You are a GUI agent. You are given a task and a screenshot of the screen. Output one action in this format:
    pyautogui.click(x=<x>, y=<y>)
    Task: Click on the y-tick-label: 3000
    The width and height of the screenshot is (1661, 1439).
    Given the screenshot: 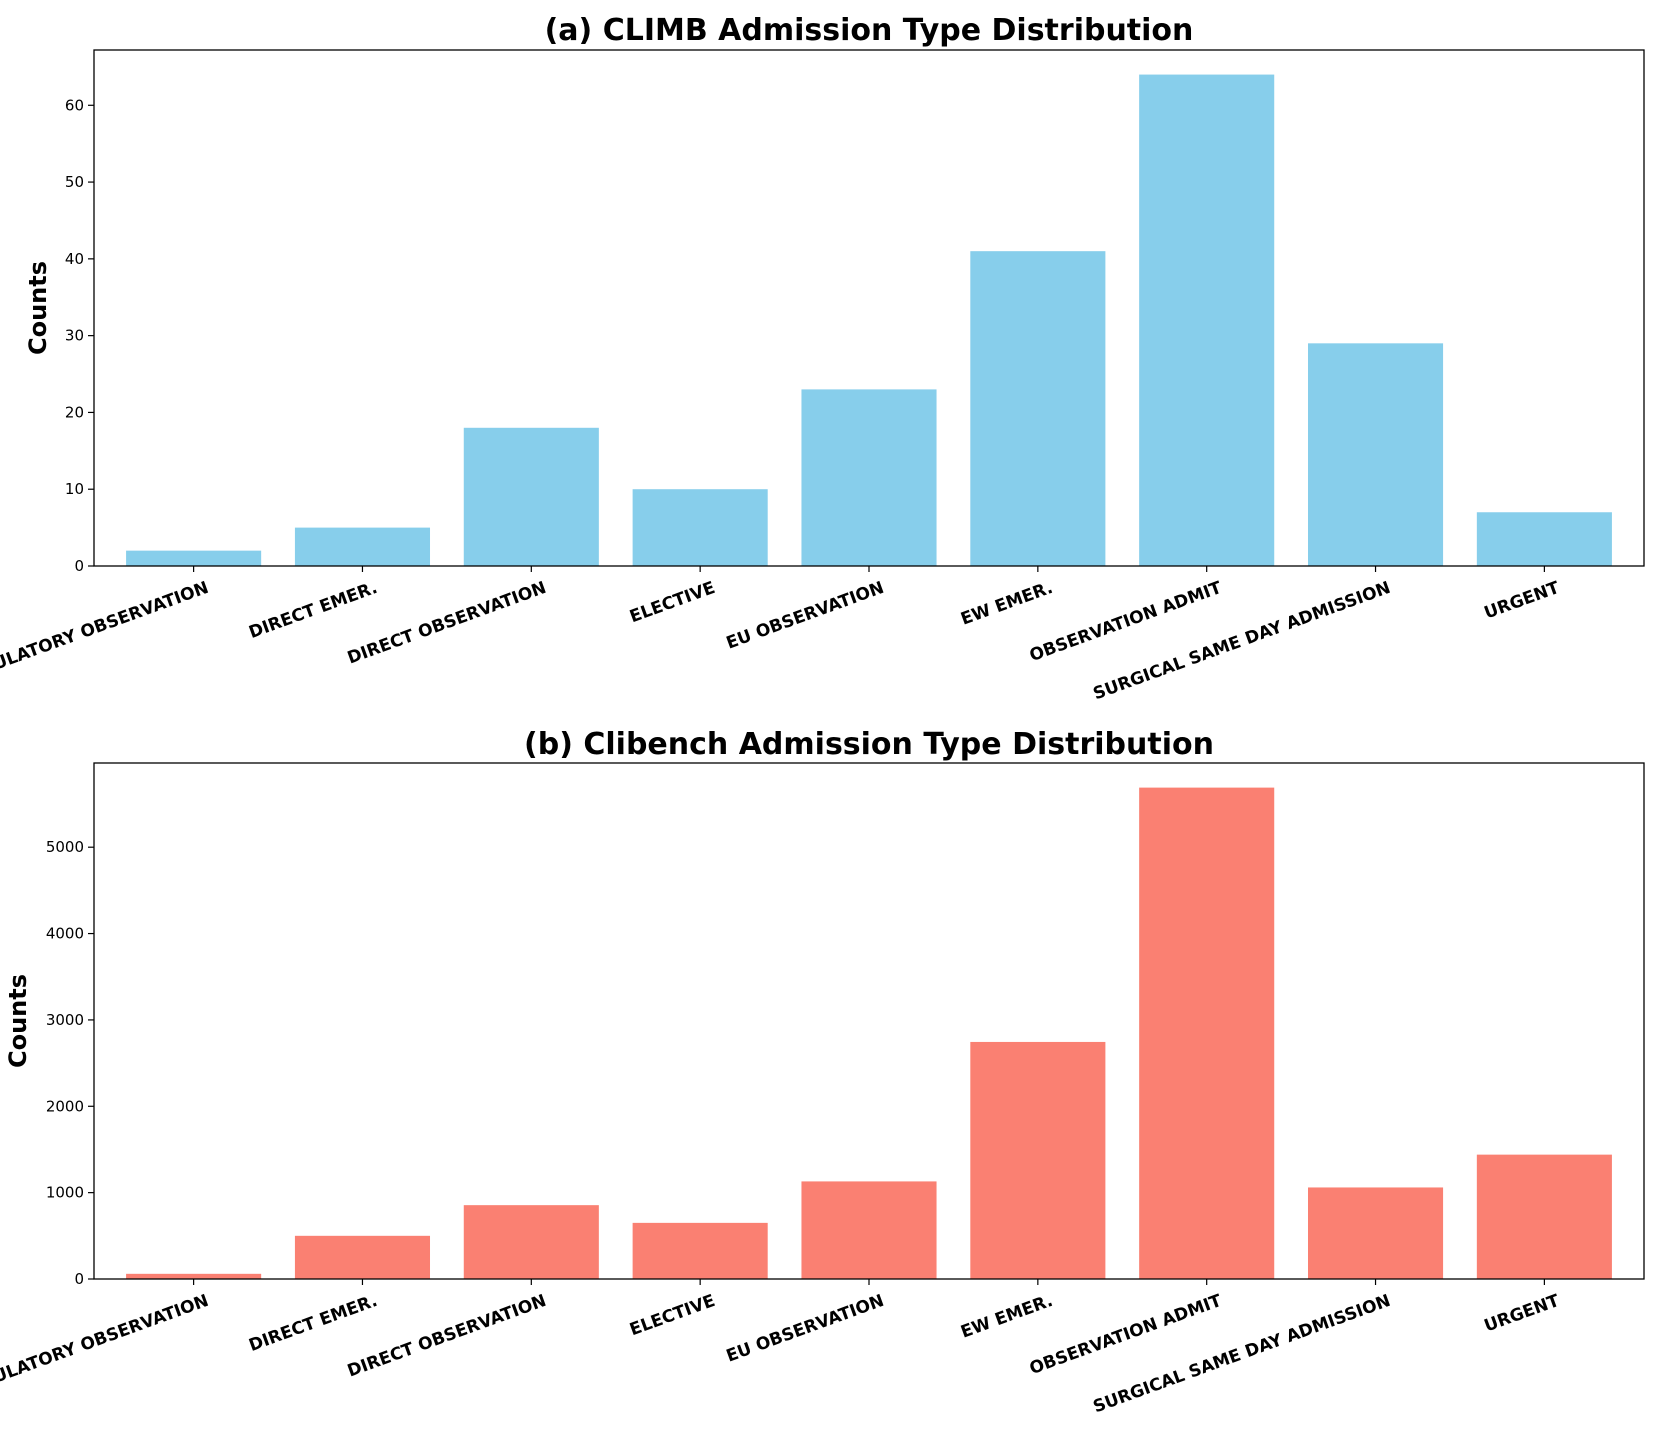 What is the action you would take?
    pyautogui.click(x=65, y=1020)
    